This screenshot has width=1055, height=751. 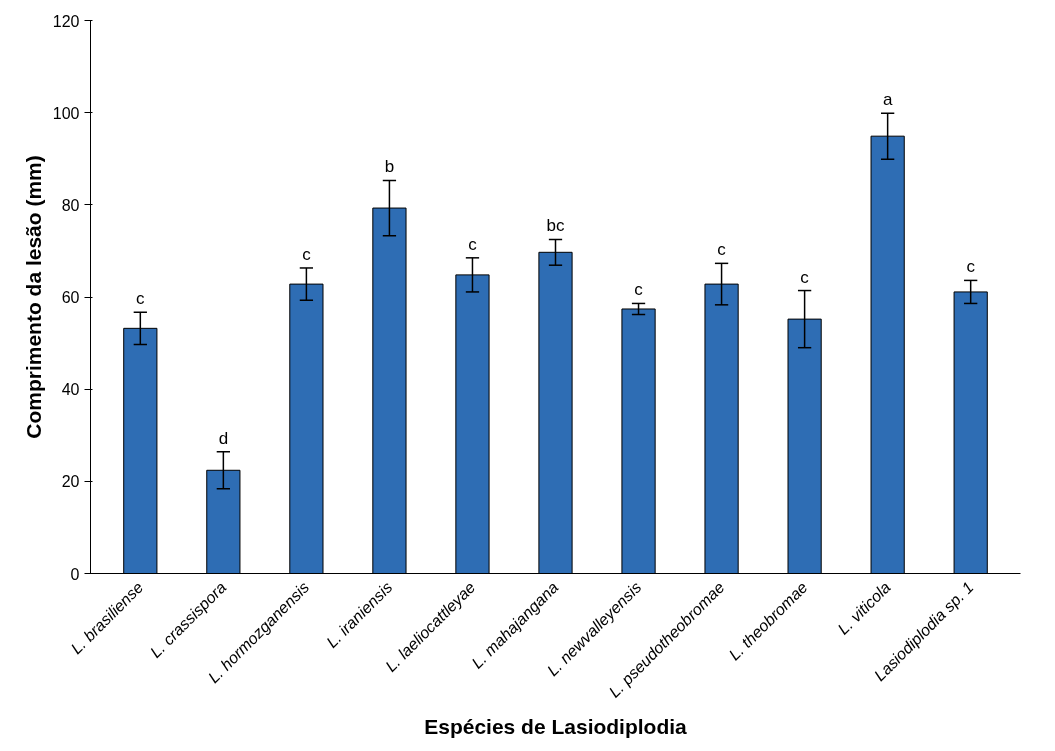 I want to click on y-tick-label: 0, so click(x=75, y=574).